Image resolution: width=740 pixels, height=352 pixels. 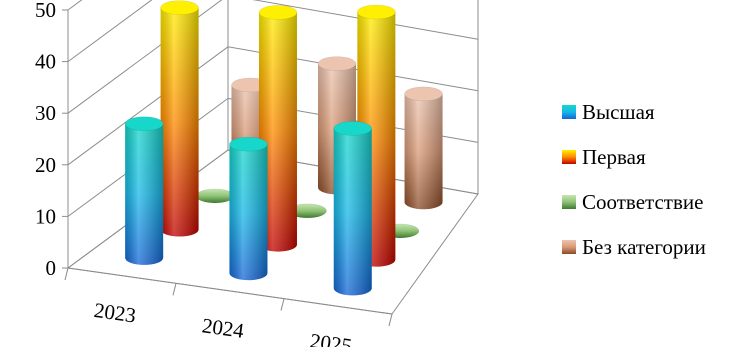 What do you see at coordinates (614, 157) in the screenshot?
I see `legend-label: Первая` at bounding box center [614, 157].